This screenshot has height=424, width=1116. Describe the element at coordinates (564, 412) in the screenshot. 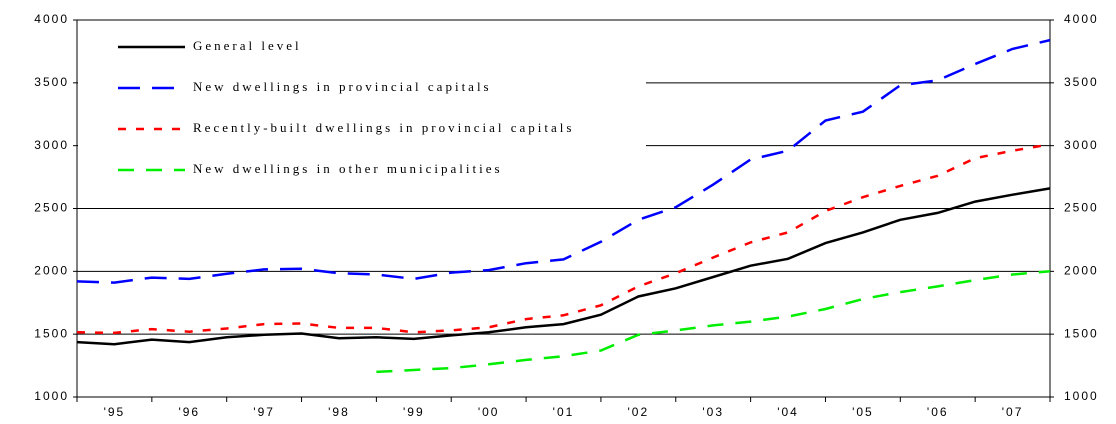

I see `x-tick-label: '01` at that location.